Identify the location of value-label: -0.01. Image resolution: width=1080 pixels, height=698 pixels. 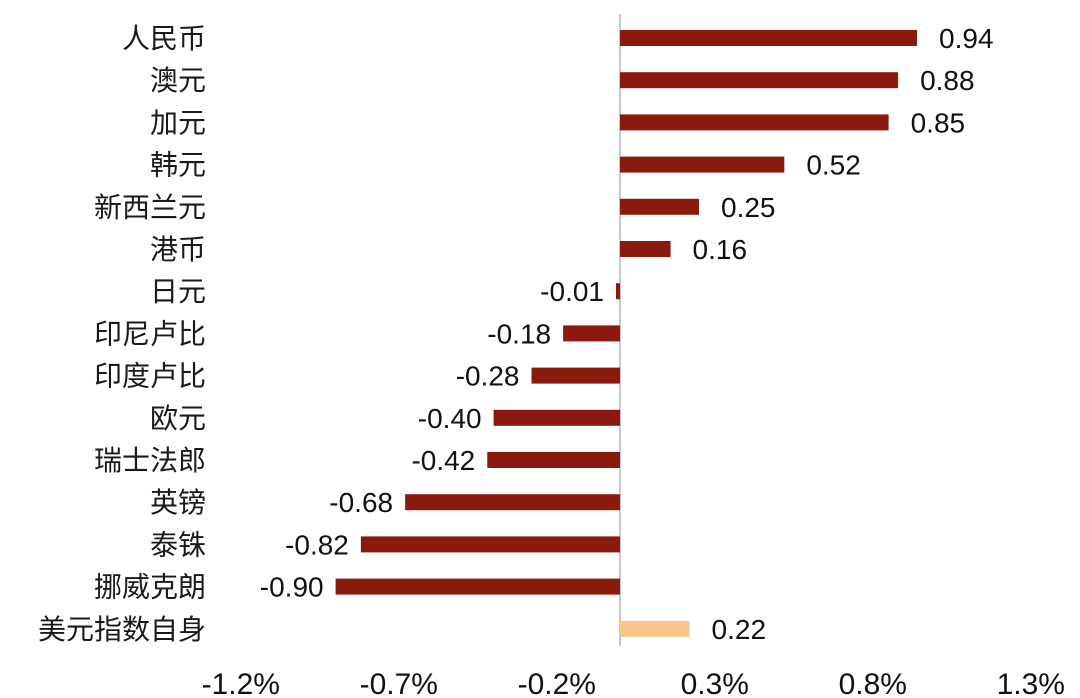
(572, 291).